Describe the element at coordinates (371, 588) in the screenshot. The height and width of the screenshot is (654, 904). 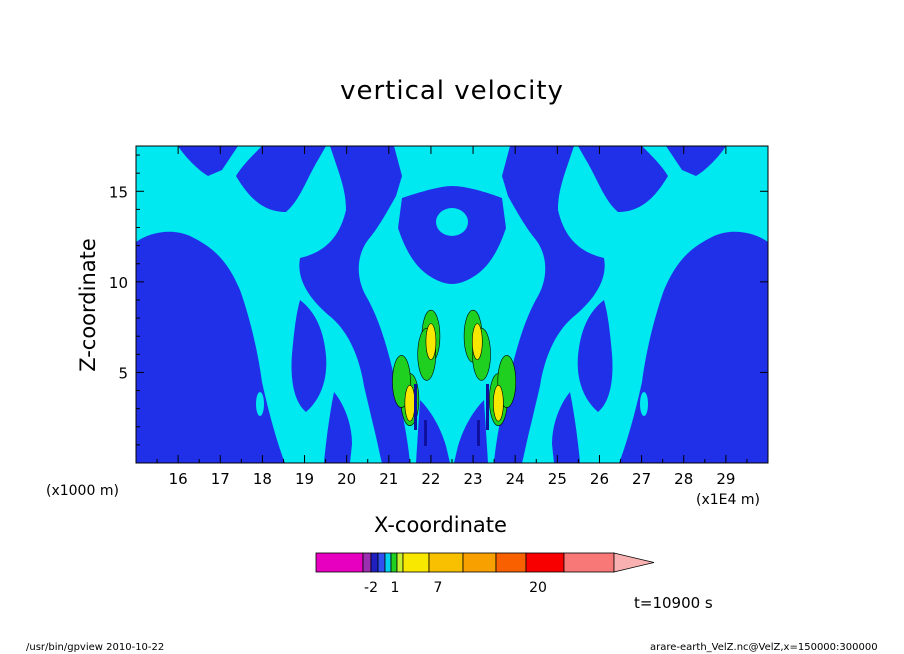
I see `colorbar-tick-label: -2` at that location.